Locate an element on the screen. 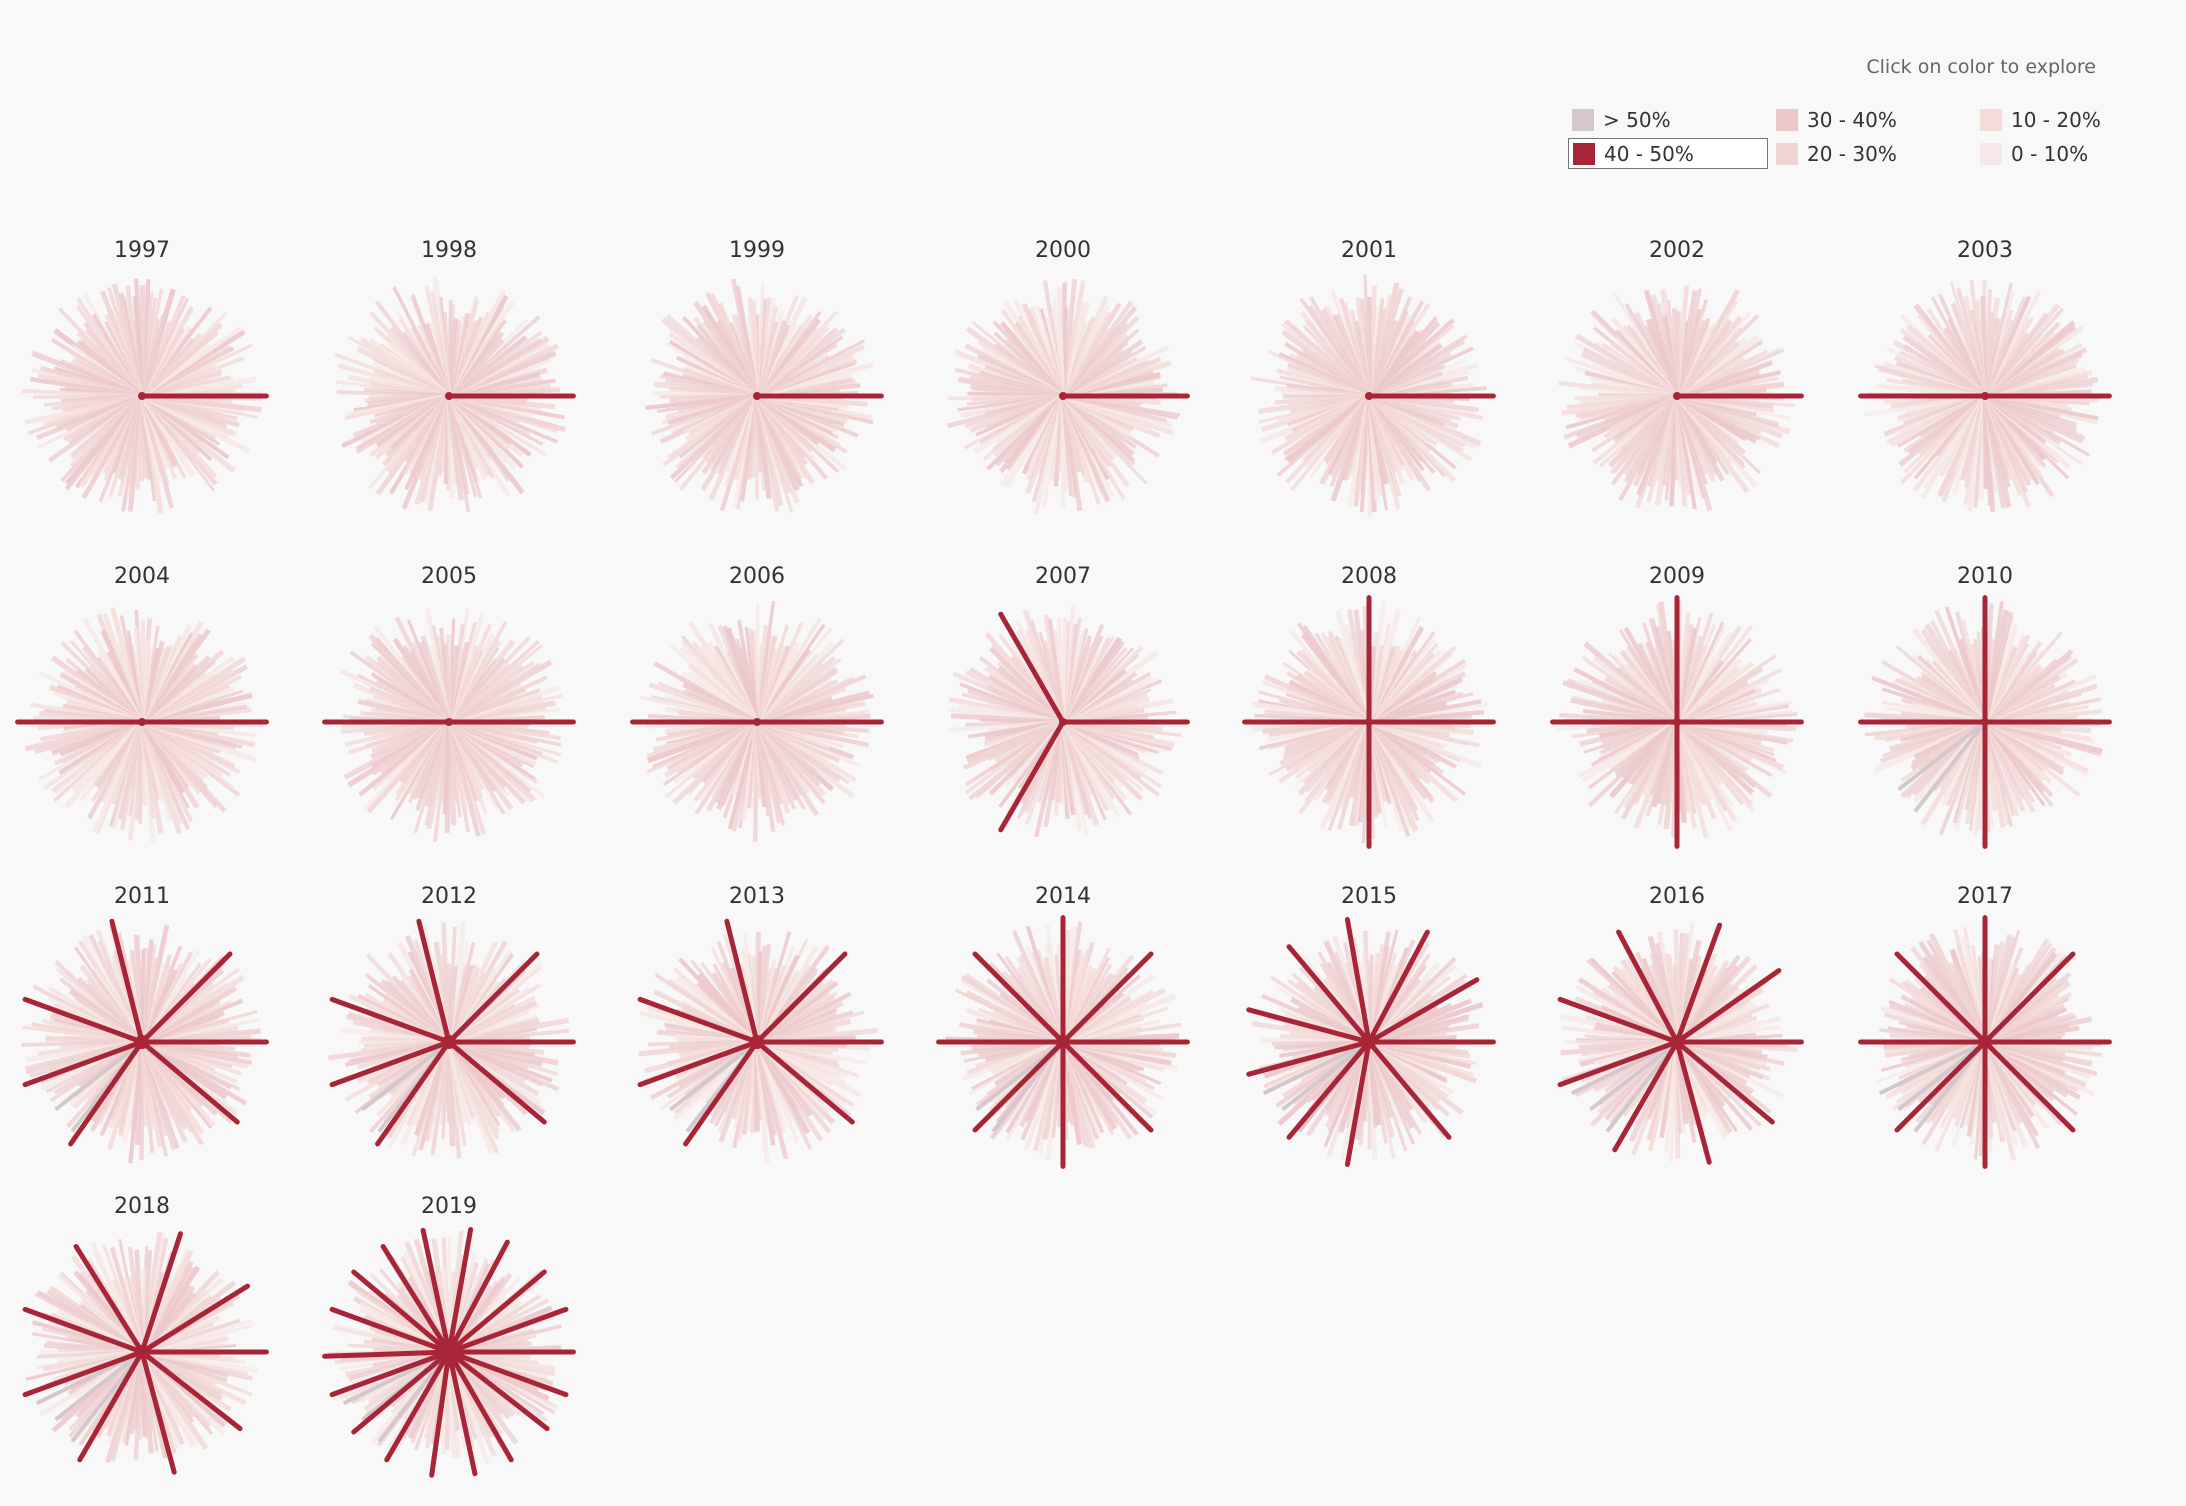 Image resolution: width=2186 pixels, height=1506 pixels. year-label: 1997 is located at coordinates (142, 250).